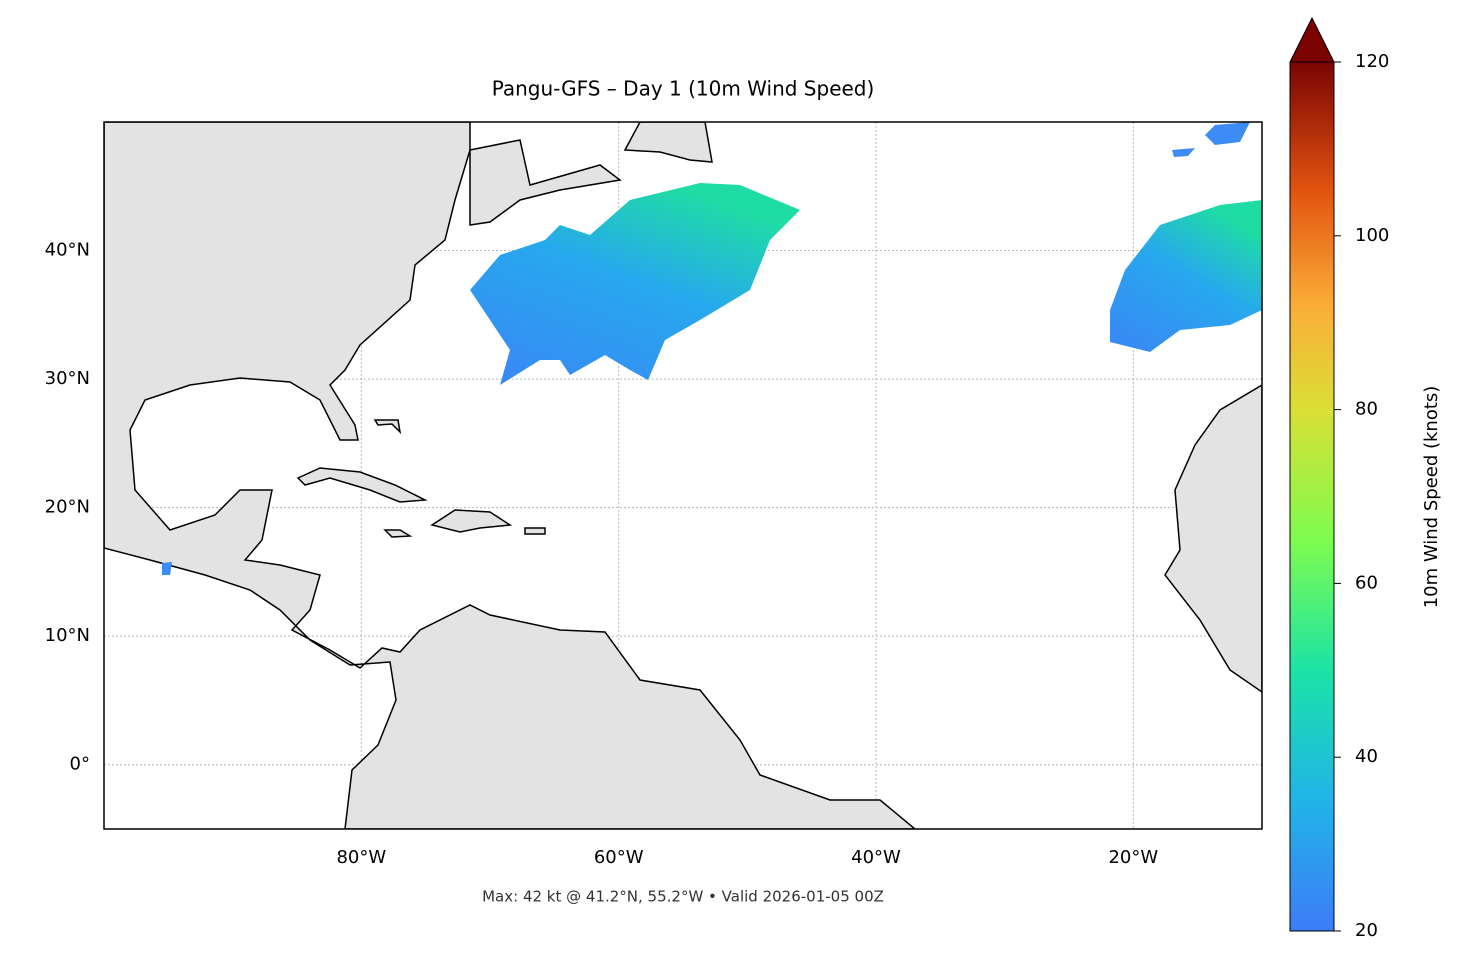 This screenshot has width=1466, height=973. What do you see at coordinates (1213, 538) in the screenshot?
I see `africa` at bounding box center [1213, 538].